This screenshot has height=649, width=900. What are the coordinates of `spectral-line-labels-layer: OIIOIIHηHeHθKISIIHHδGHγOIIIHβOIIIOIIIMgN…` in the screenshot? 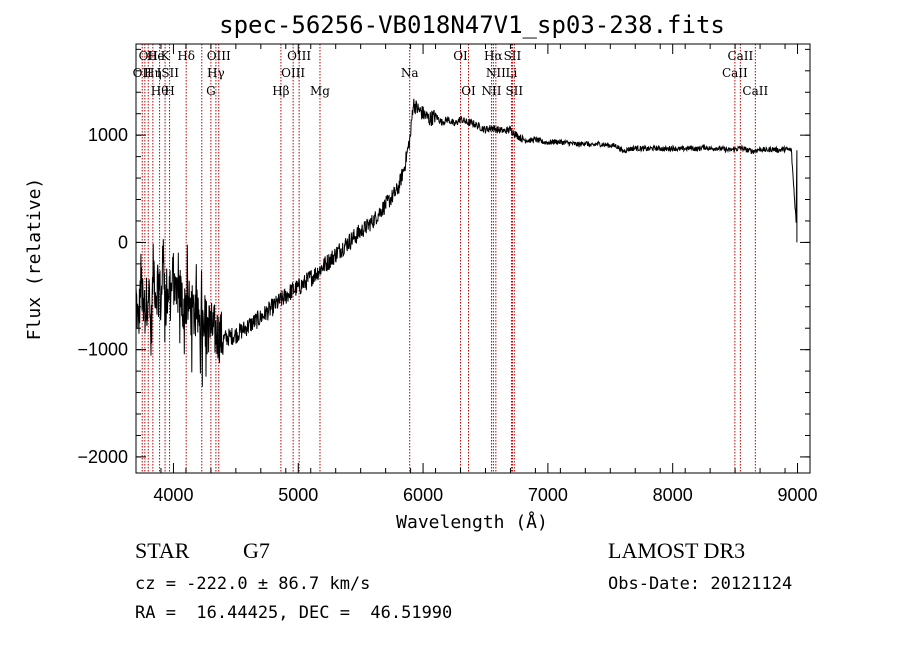 It's located at (451, 73).